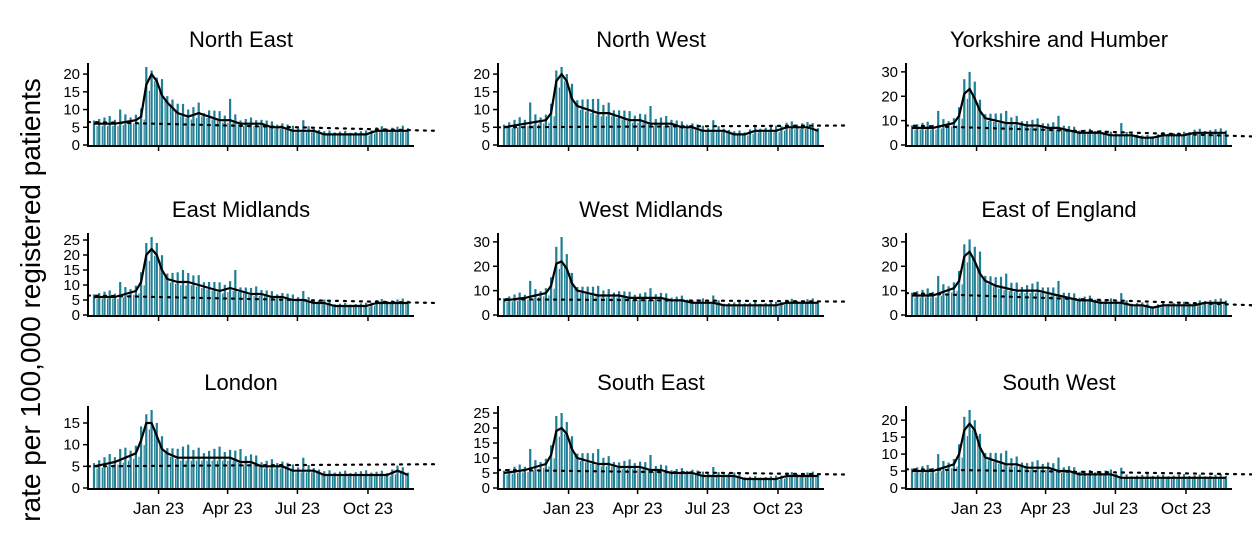 The height and width of the screenshot is (537, 1252). What do you see at coordinates (251, 104) in the screenshot?
I see `rolling-mean-line` at bounding box center [251, 104].